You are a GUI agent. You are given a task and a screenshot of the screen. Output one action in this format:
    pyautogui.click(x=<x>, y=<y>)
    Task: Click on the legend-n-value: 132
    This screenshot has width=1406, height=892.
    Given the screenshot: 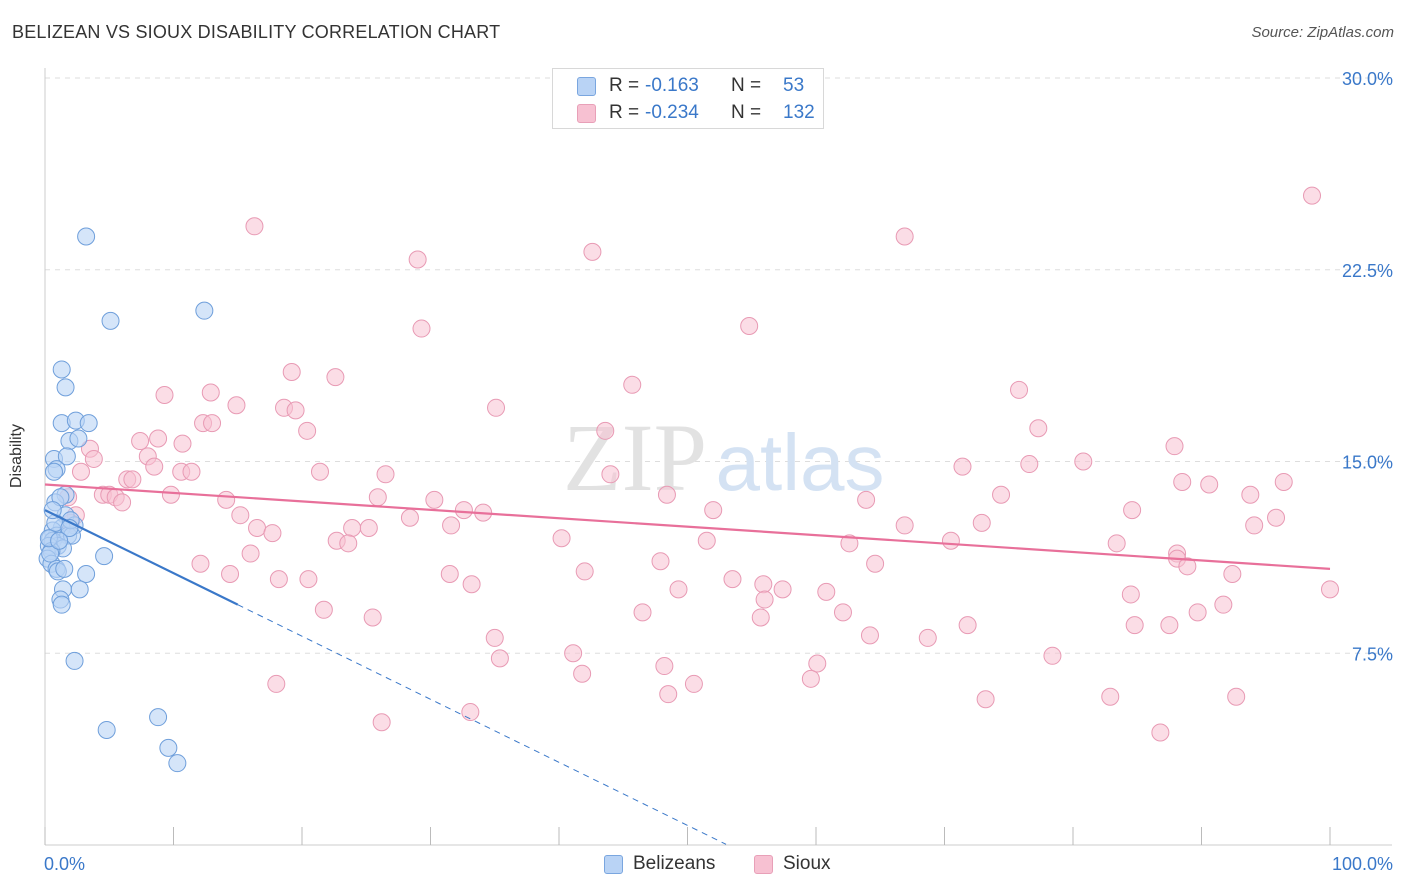 What is the action you would take?
    pyautogui.click(x=799, y=112)
    